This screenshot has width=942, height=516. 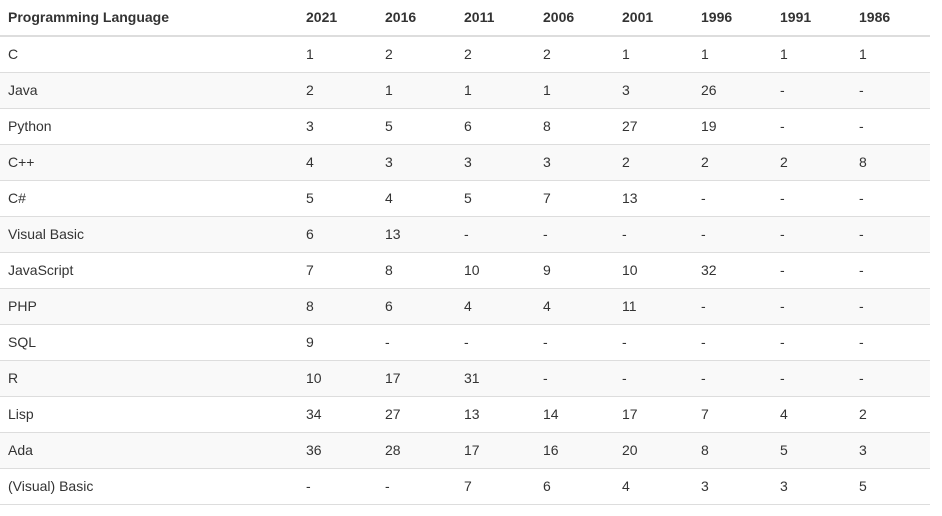 What do you see at coordinates (416, 450) in the screenshot?
I see `rank-cell: 28` at bounding box center [416, 450].